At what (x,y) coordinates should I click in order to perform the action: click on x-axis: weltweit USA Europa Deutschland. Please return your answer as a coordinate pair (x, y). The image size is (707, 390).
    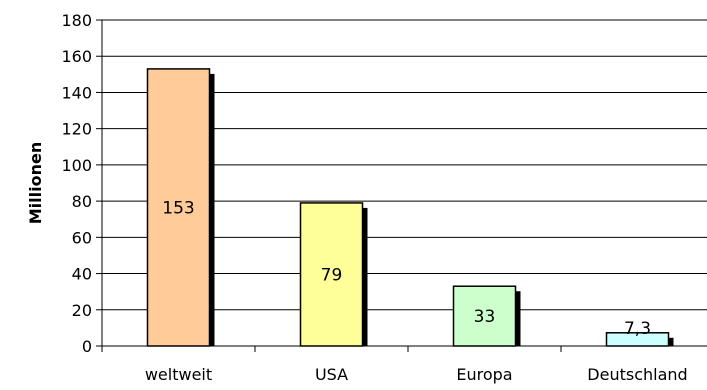
    Looking at the image, I should click on (404, 364).